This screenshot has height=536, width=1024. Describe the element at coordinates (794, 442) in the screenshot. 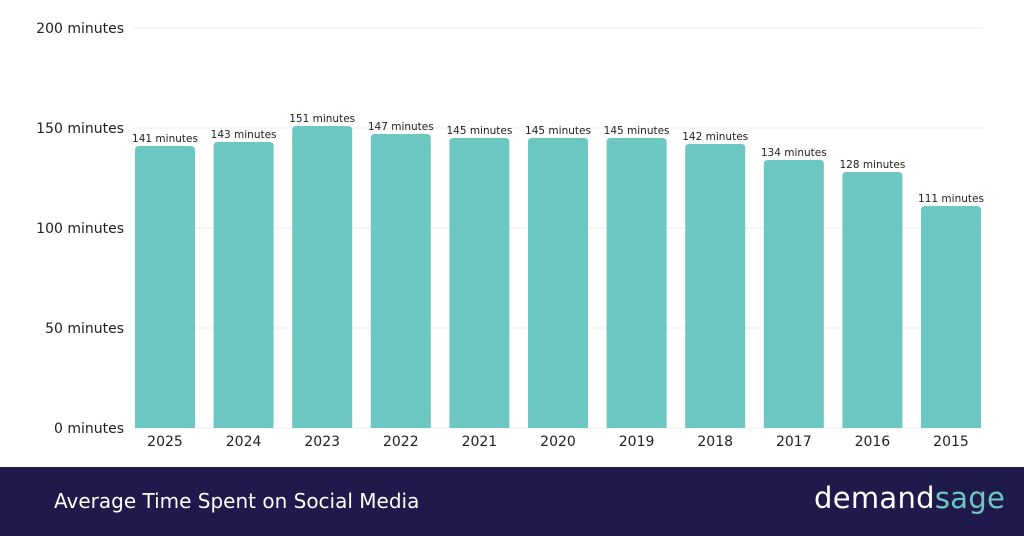

I see `x-tick-label: 2017` at that location.